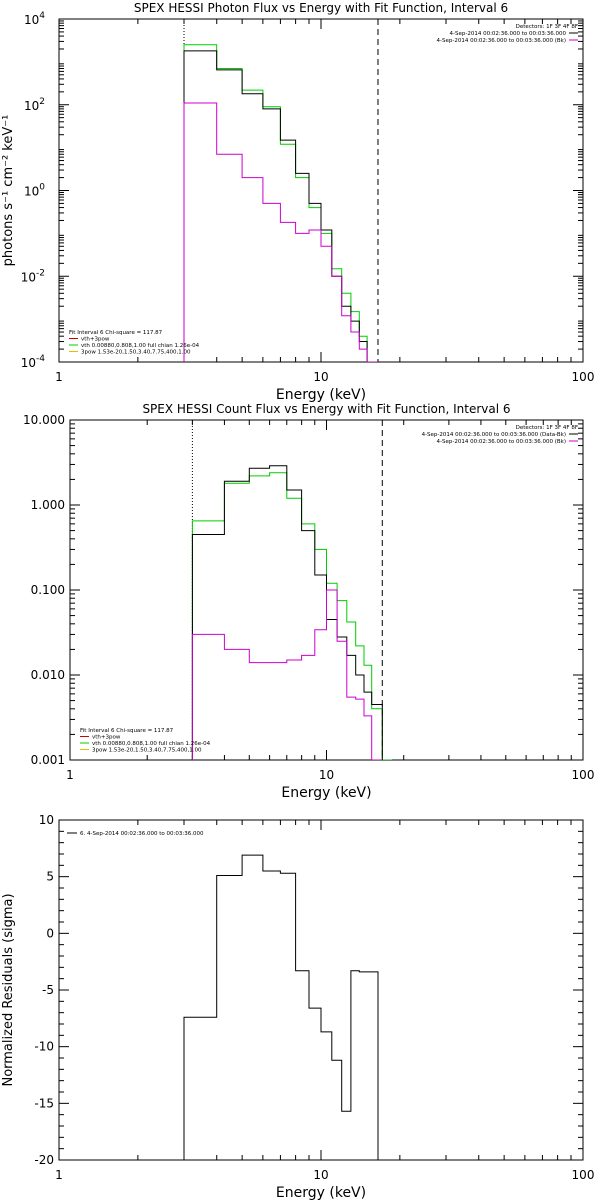  What do you see at coordinates (44, 1103) in the screenshot?
I see `y-tick-label: -15` at bounding box center [44, 1103].